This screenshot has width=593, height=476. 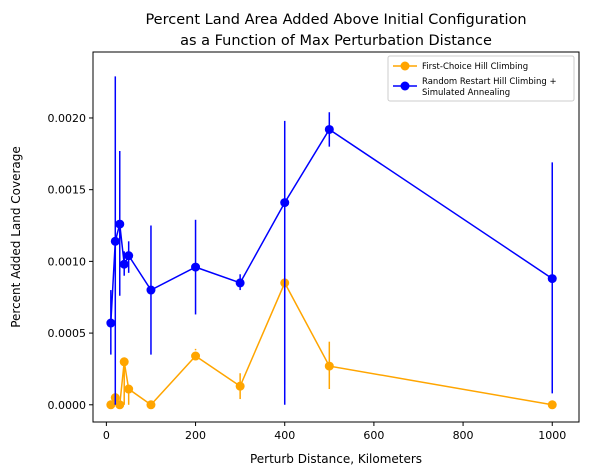 I want to click on legend-label-random-restart-line-1: Random Restart Hill Climbing +, so click(x=489, y=82).